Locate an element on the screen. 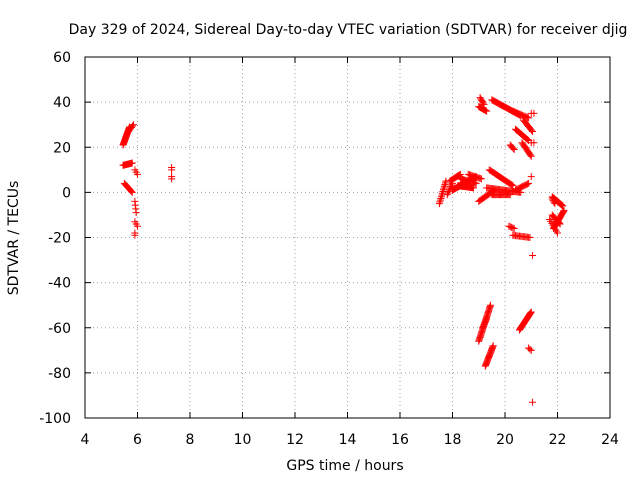 Image resolution: width=640 pixels, height=480 pixels. y-tick-label: -20 is located at coordinates (59, 239).